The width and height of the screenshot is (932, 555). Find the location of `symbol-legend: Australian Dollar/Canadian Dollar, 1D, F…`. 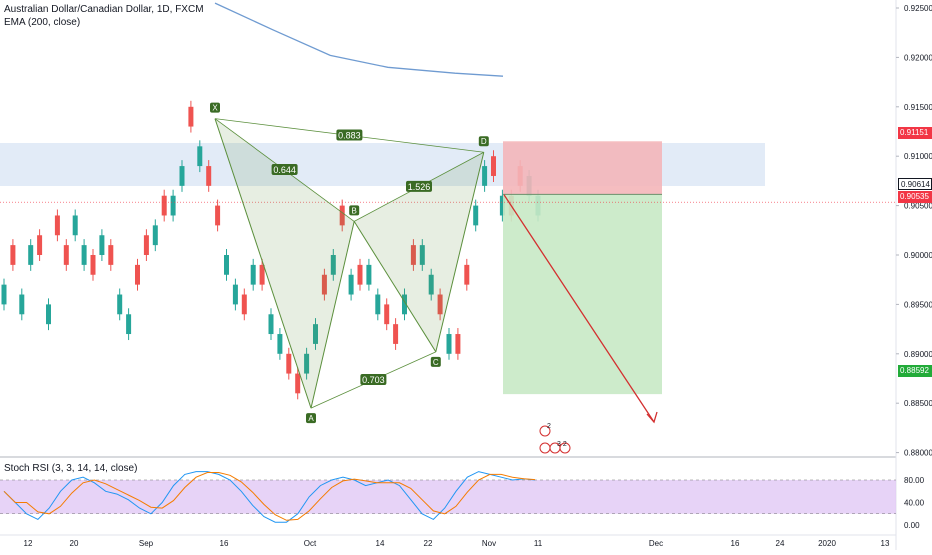

symbol-legend: Australian Dollar/Canadian Dollar, 1D, F… is located at coordinates (104, 9).